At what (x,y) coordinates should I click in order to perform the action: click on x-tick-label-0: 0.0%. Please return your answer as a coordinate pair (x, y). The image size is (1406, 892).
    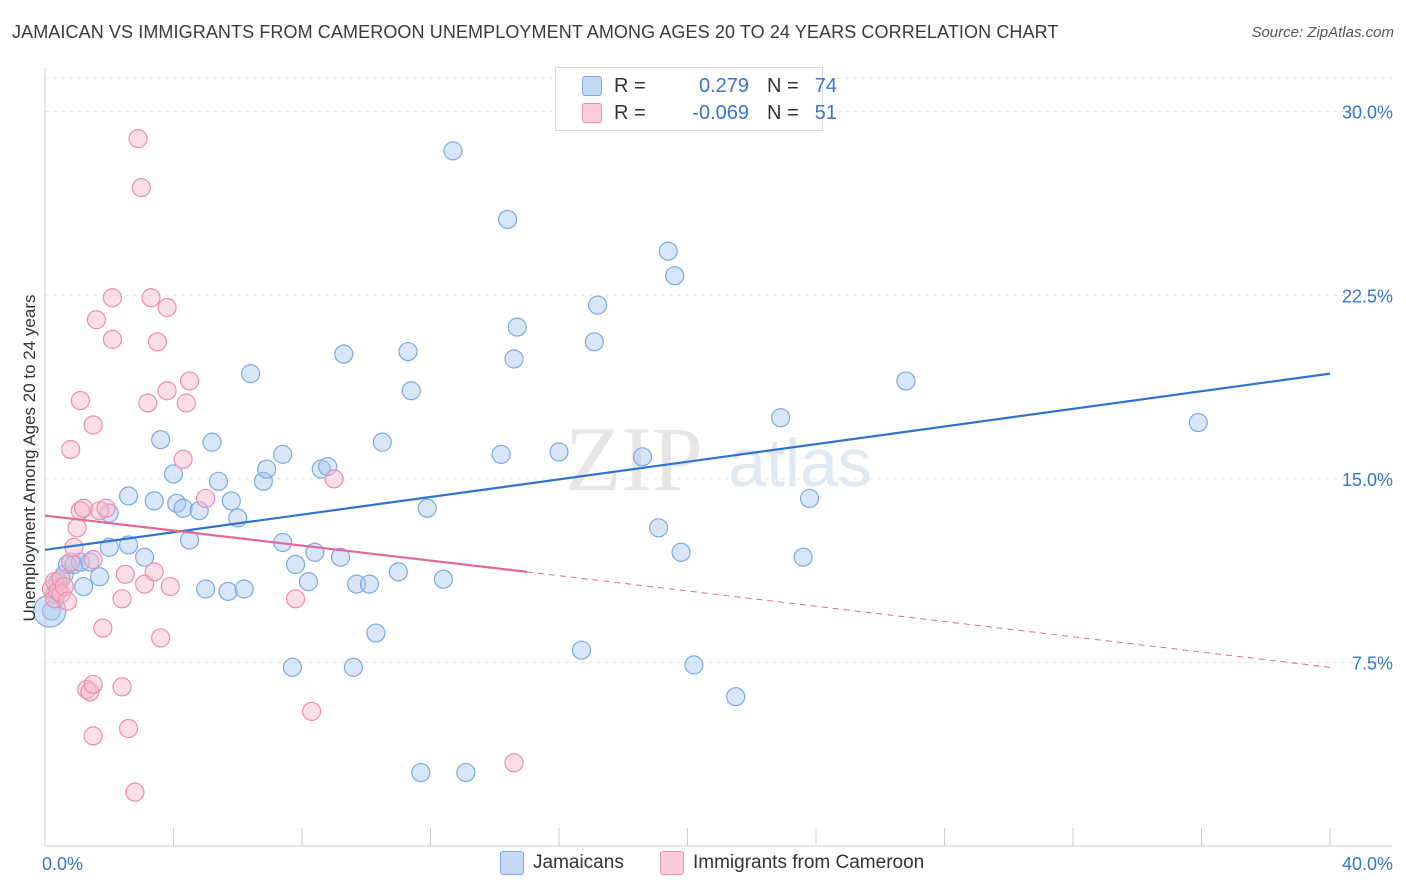
    Looking at the image, I should click on (62, 864).